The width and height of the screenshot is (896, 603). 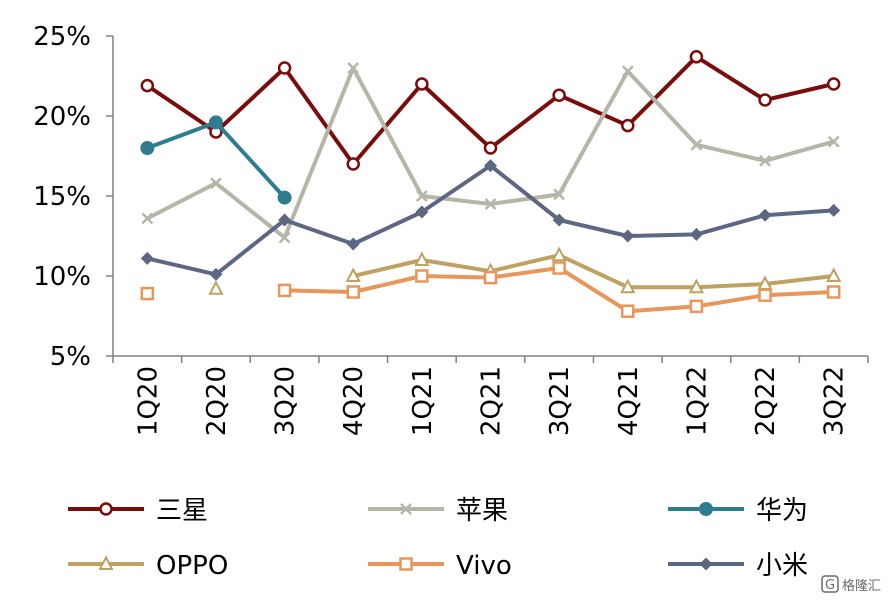 What do you see at coordinates (782, 566) in the screenshot?
I see `legend-label: 小米` at bounding box center [782, 566].